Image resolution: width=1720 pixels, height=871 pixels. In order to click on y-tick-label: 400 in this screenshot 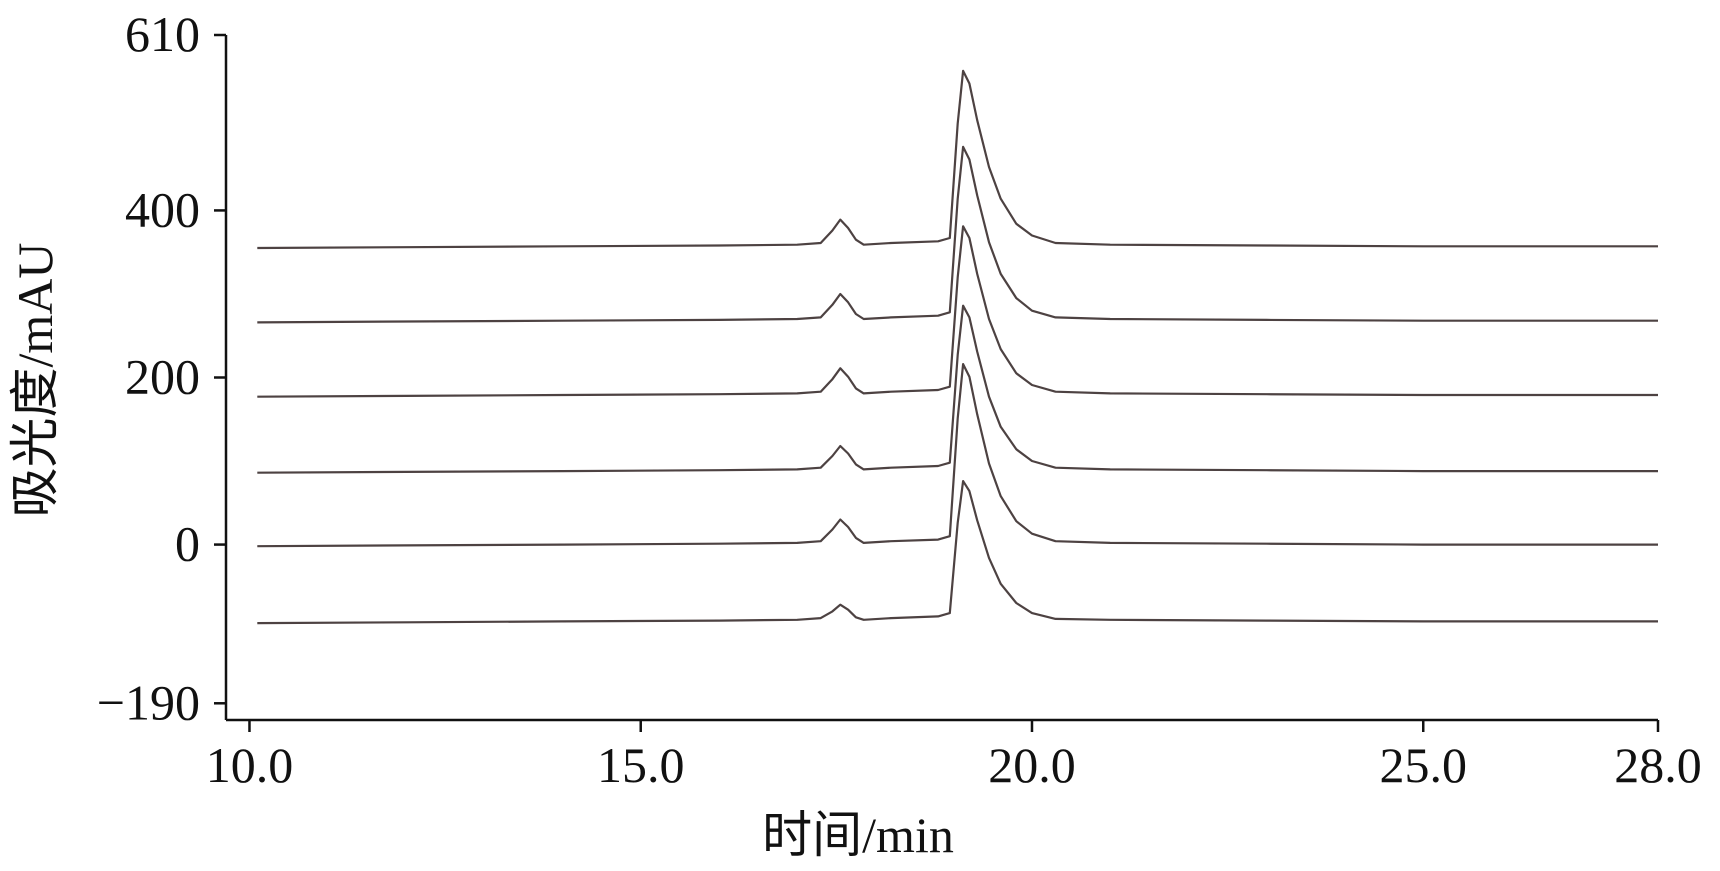, I will do `click(162, 209)`.